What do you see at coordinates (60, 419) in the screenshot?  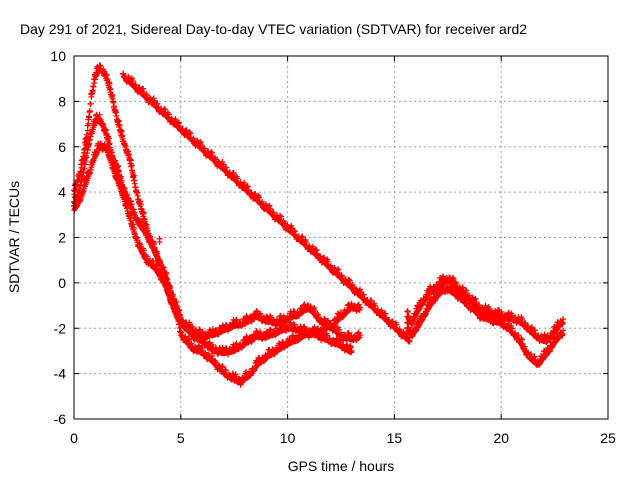 I see `y-tick-label: -6` at bounding box center [60, 419].